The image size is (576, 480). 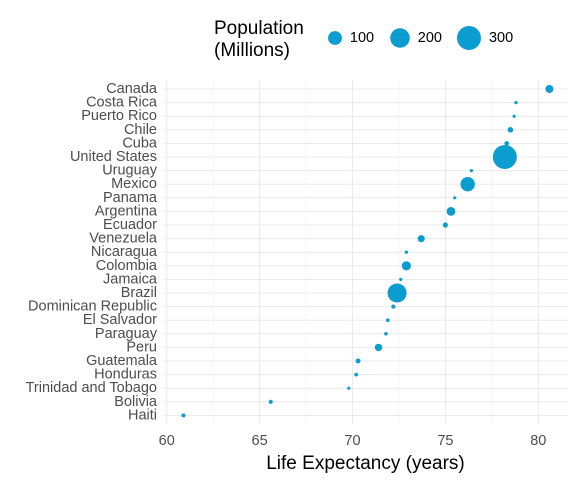 What do you see at coordinates (126, 334) in the screenshot?
I see `y-tick-label: Paraguay` at bounding box center [126, 334].